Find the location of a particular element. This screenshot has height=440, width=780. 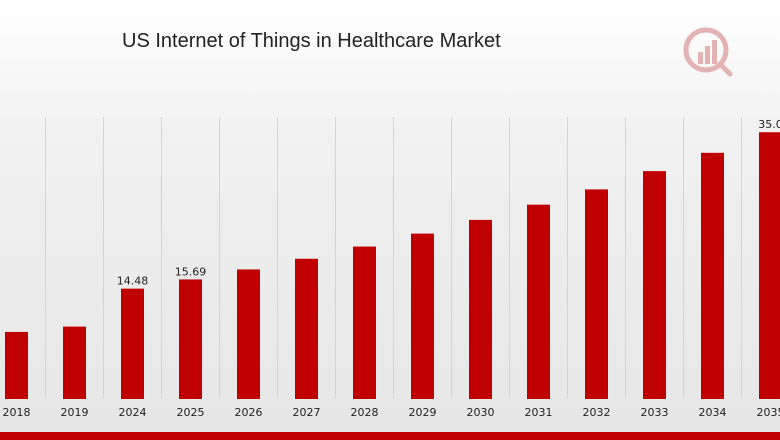

x-tick-2033: 2033 is located at coordinates (655, 412).